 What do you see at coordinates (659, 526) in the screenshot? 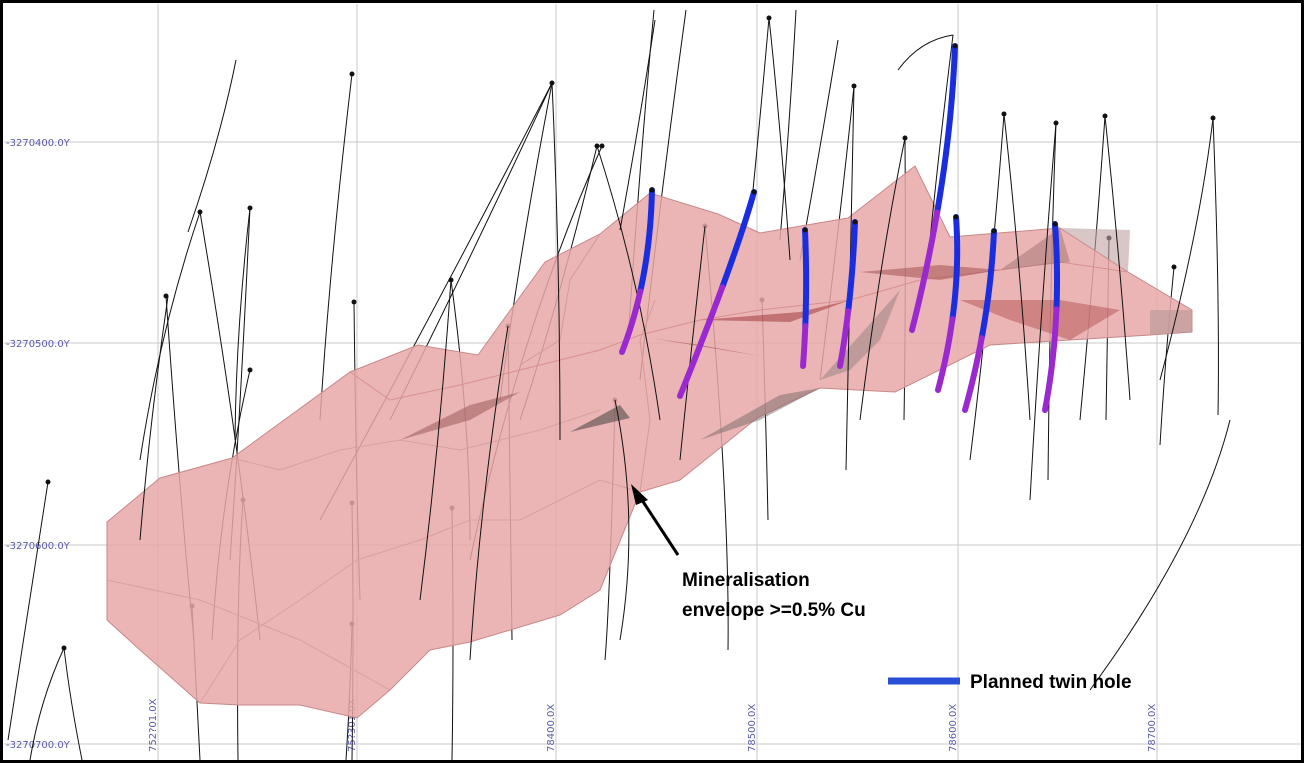
I see `arrow-shaft` at bounding box center [659, 526].